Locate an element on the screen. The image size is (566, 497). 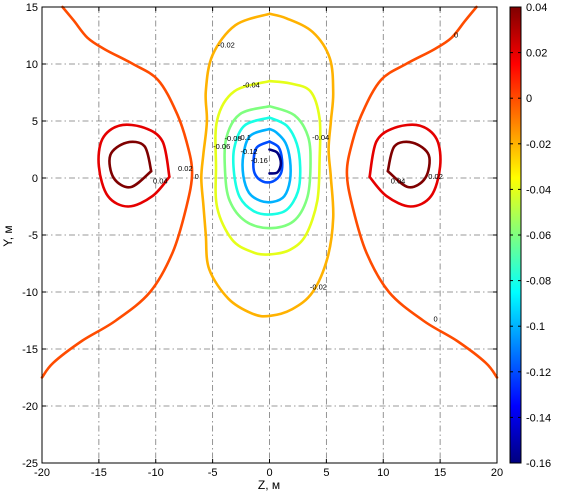
y-axis-label: Y, м is located at coordinates (8, 235).